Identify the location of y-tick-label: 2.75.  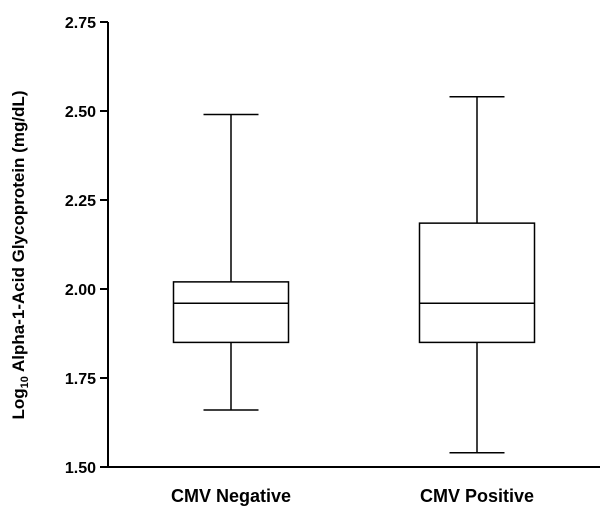
(80, 23).